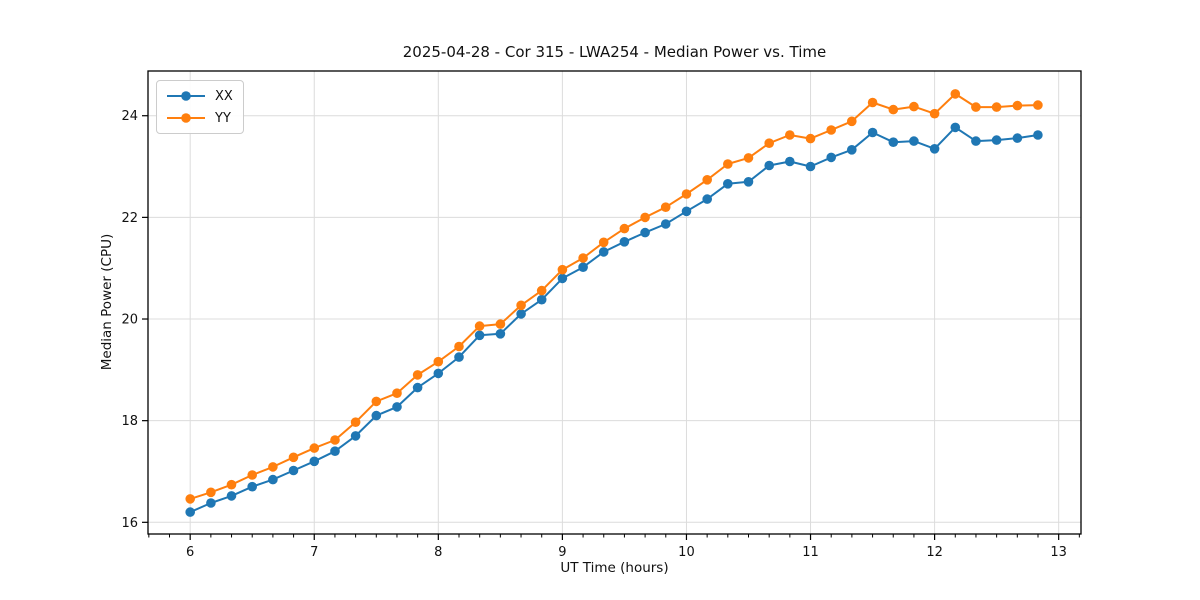 The height and width of the screenshot is (600, 1200). I want to click on x-axis-label: UT Time (hours), so click(614, 568).